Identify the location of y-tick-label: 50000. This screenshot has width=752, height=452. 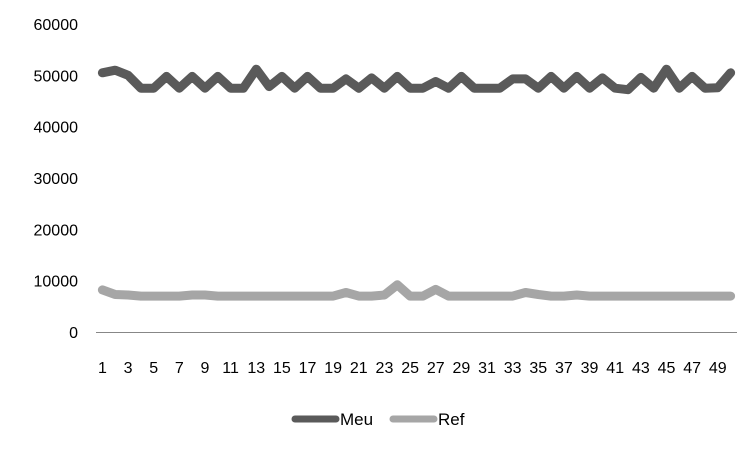
(56, 76).